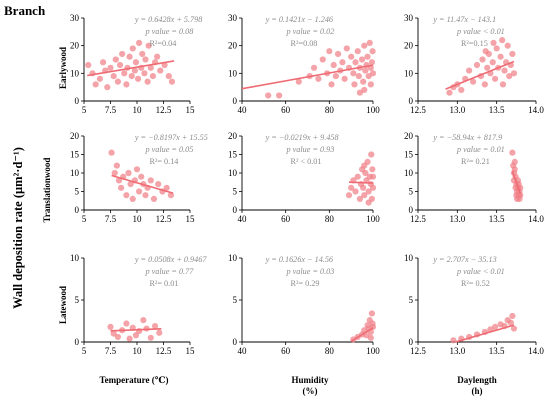 This screenshot has width=550, height=400. Describe the element at coordinates (480, 31) in the screenshot. I see `p-value-text: p value < 0.01` at that location.